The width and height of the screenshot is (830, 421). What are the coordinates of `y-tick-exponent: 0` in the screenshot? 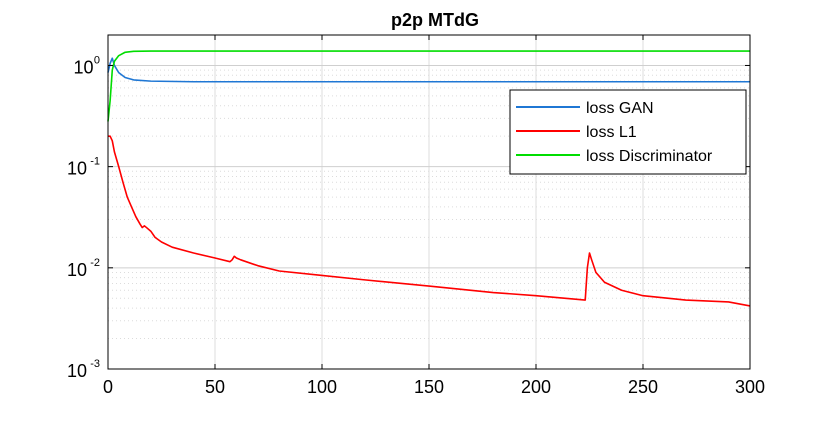 It's located at (97, 60).